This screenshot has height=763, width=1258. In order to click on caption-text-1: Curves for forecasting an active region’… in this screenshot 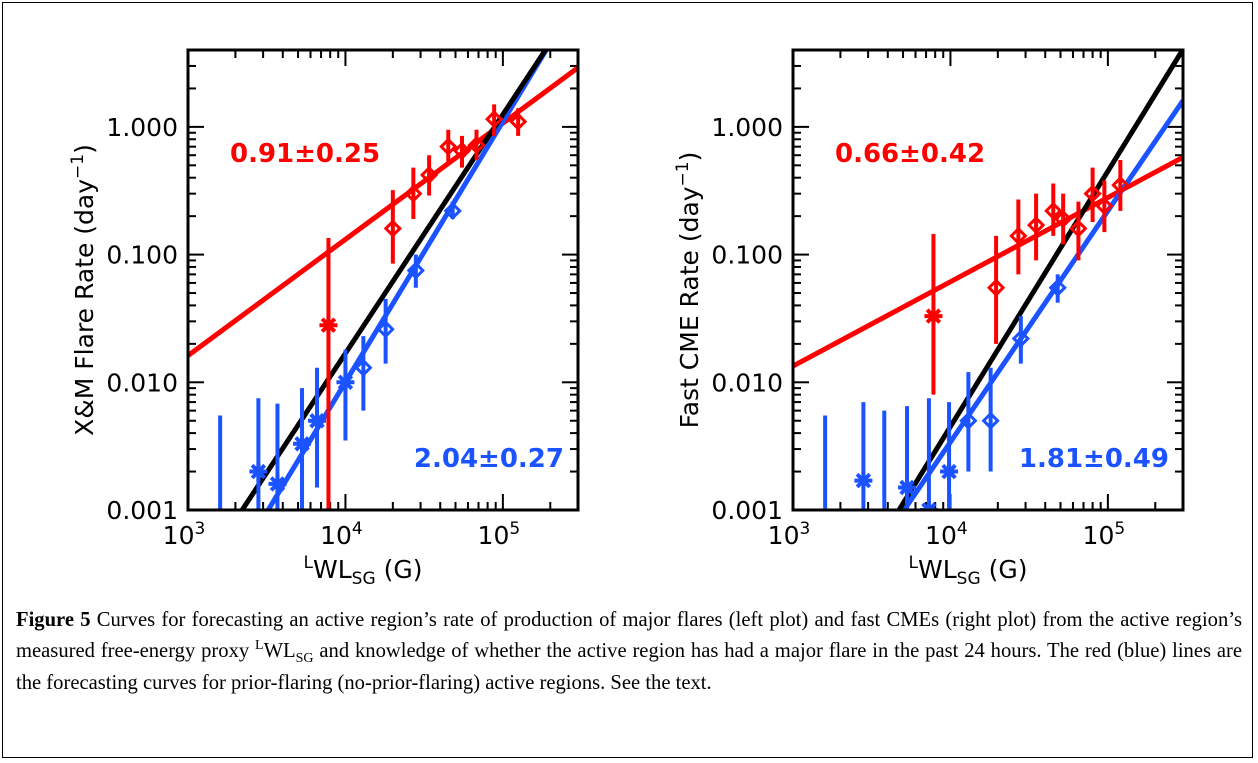, I will do `click(629, 635)`.